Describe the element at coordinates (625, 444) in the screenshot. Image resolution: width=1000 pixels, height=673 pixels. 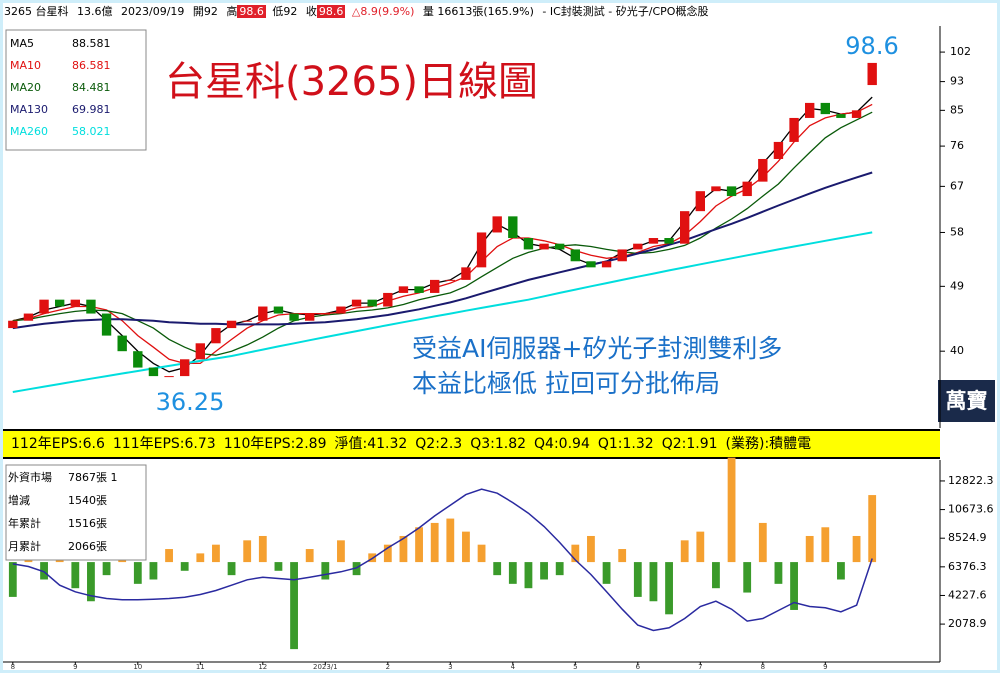
I see `eps-item: Q1:1.32` at that location.